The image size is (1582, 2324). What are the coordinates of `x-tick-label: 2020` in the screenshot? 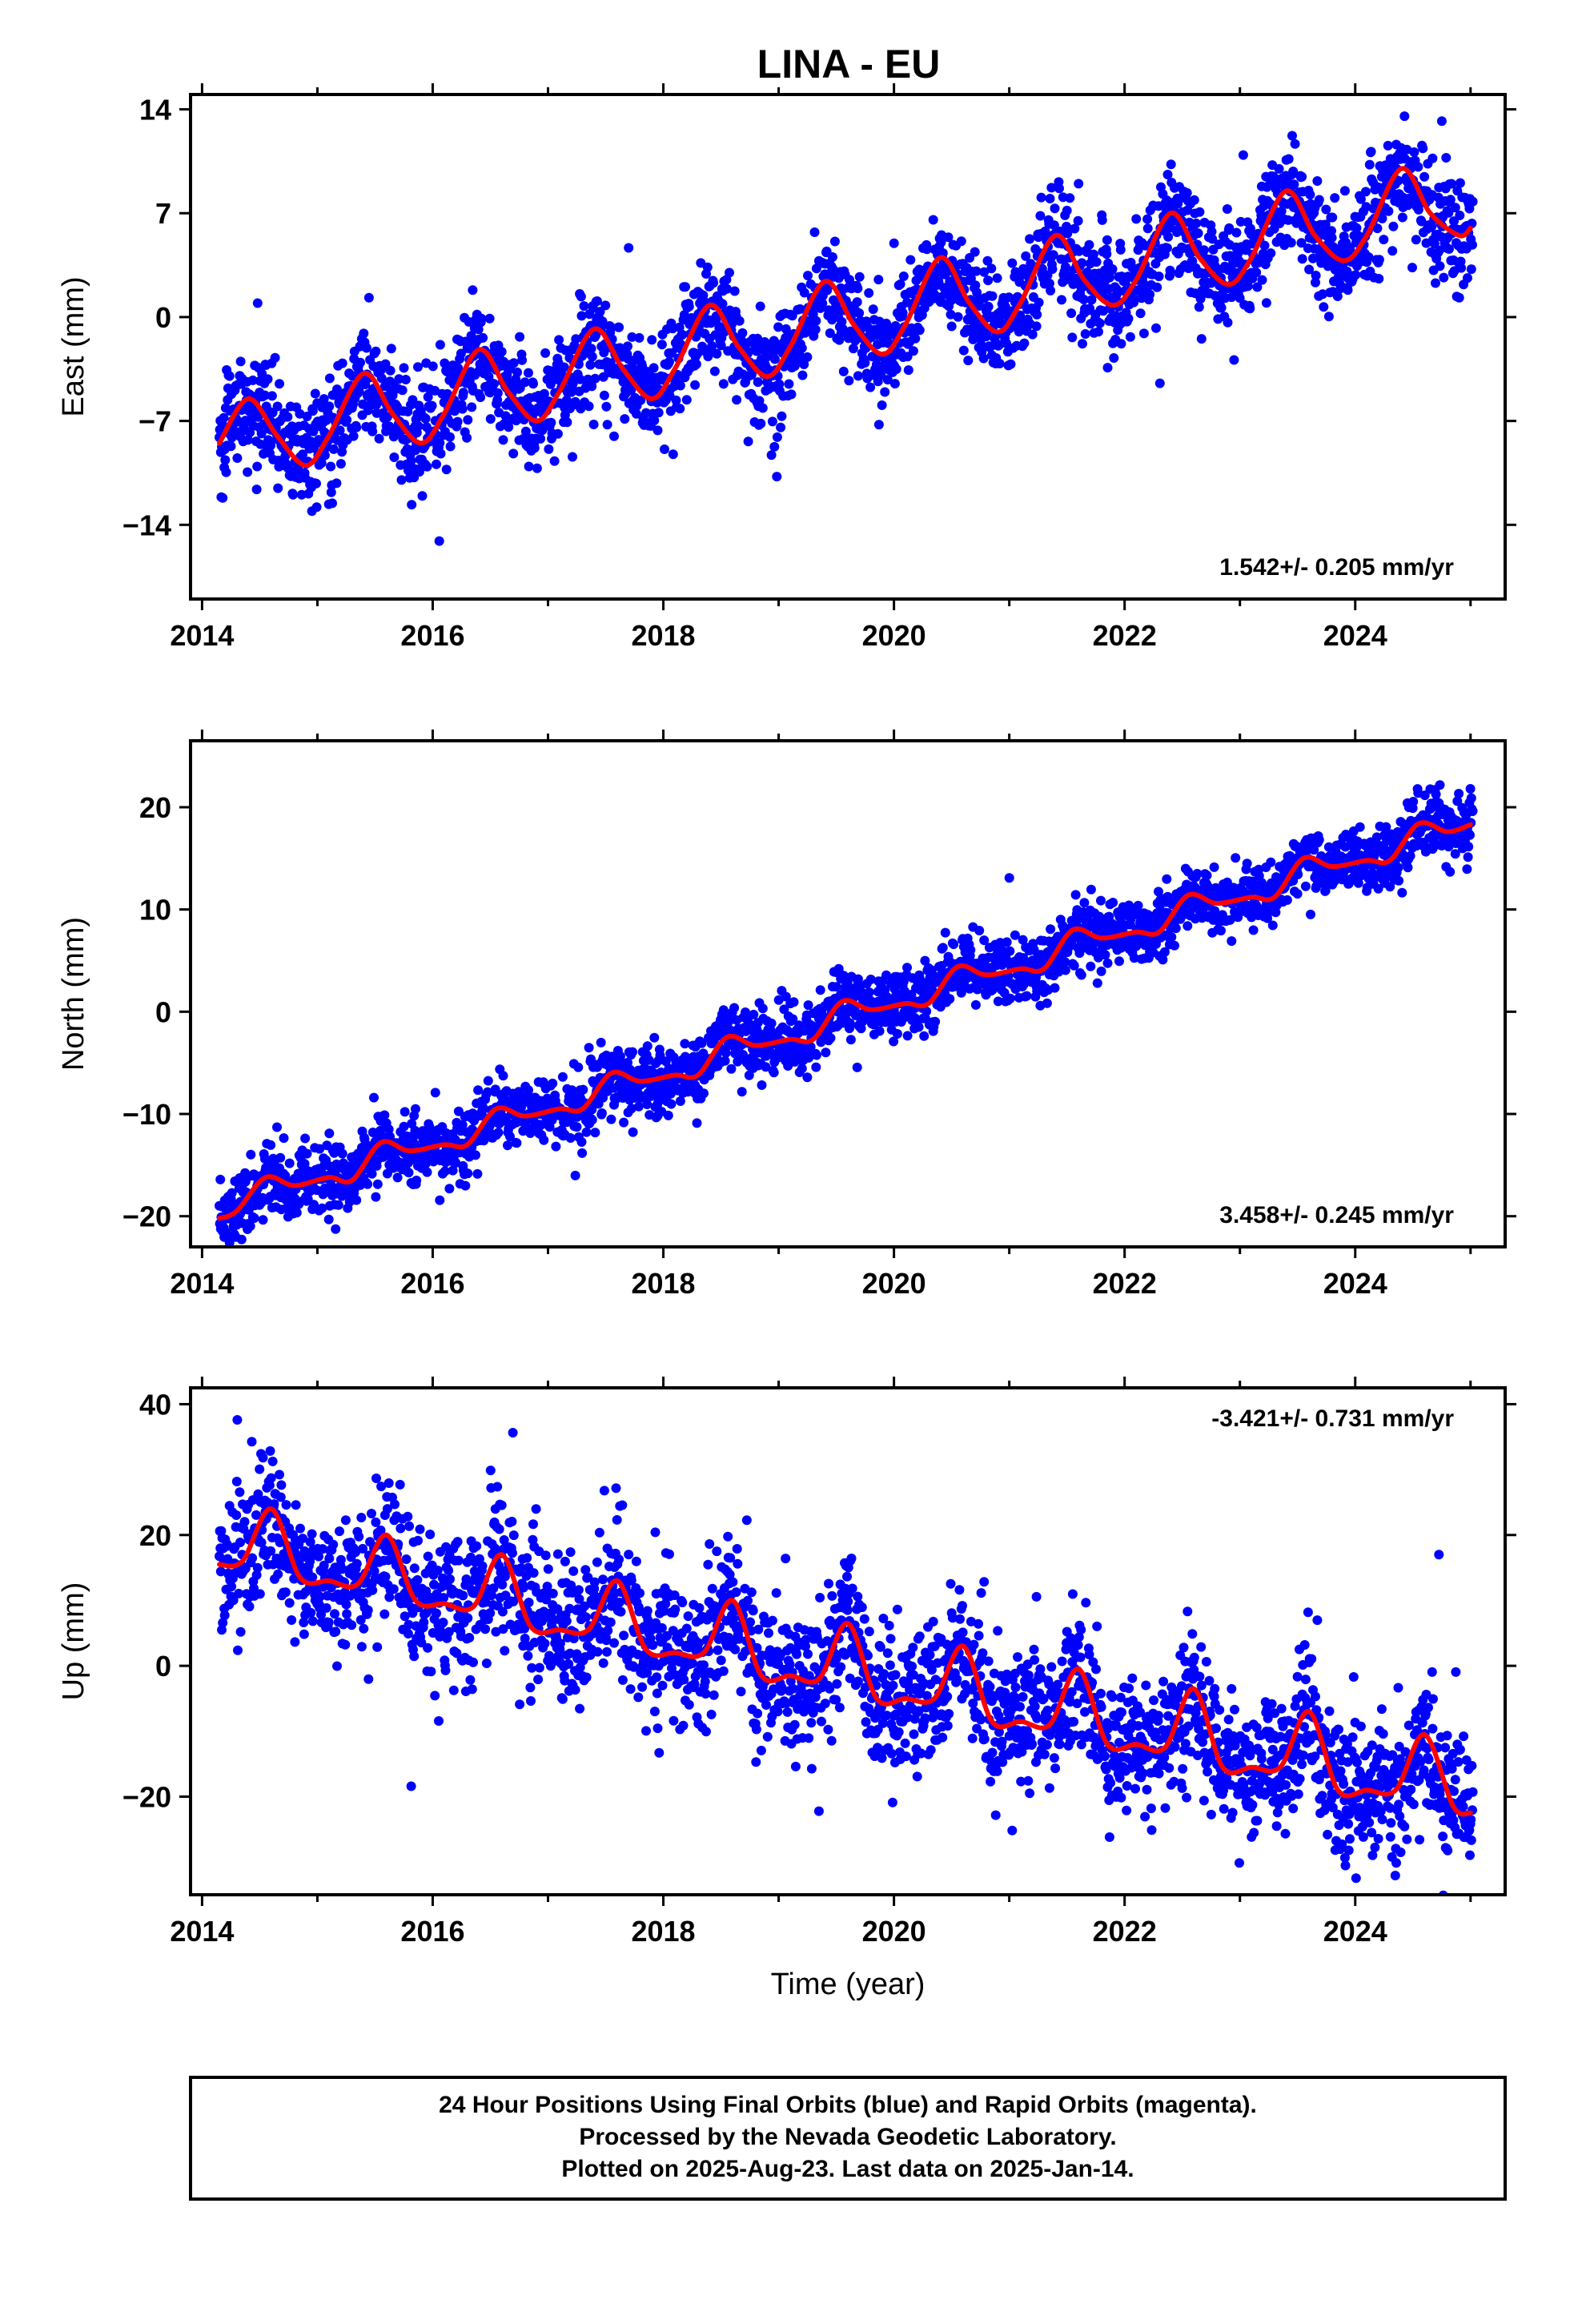 It's located at (894, 635).